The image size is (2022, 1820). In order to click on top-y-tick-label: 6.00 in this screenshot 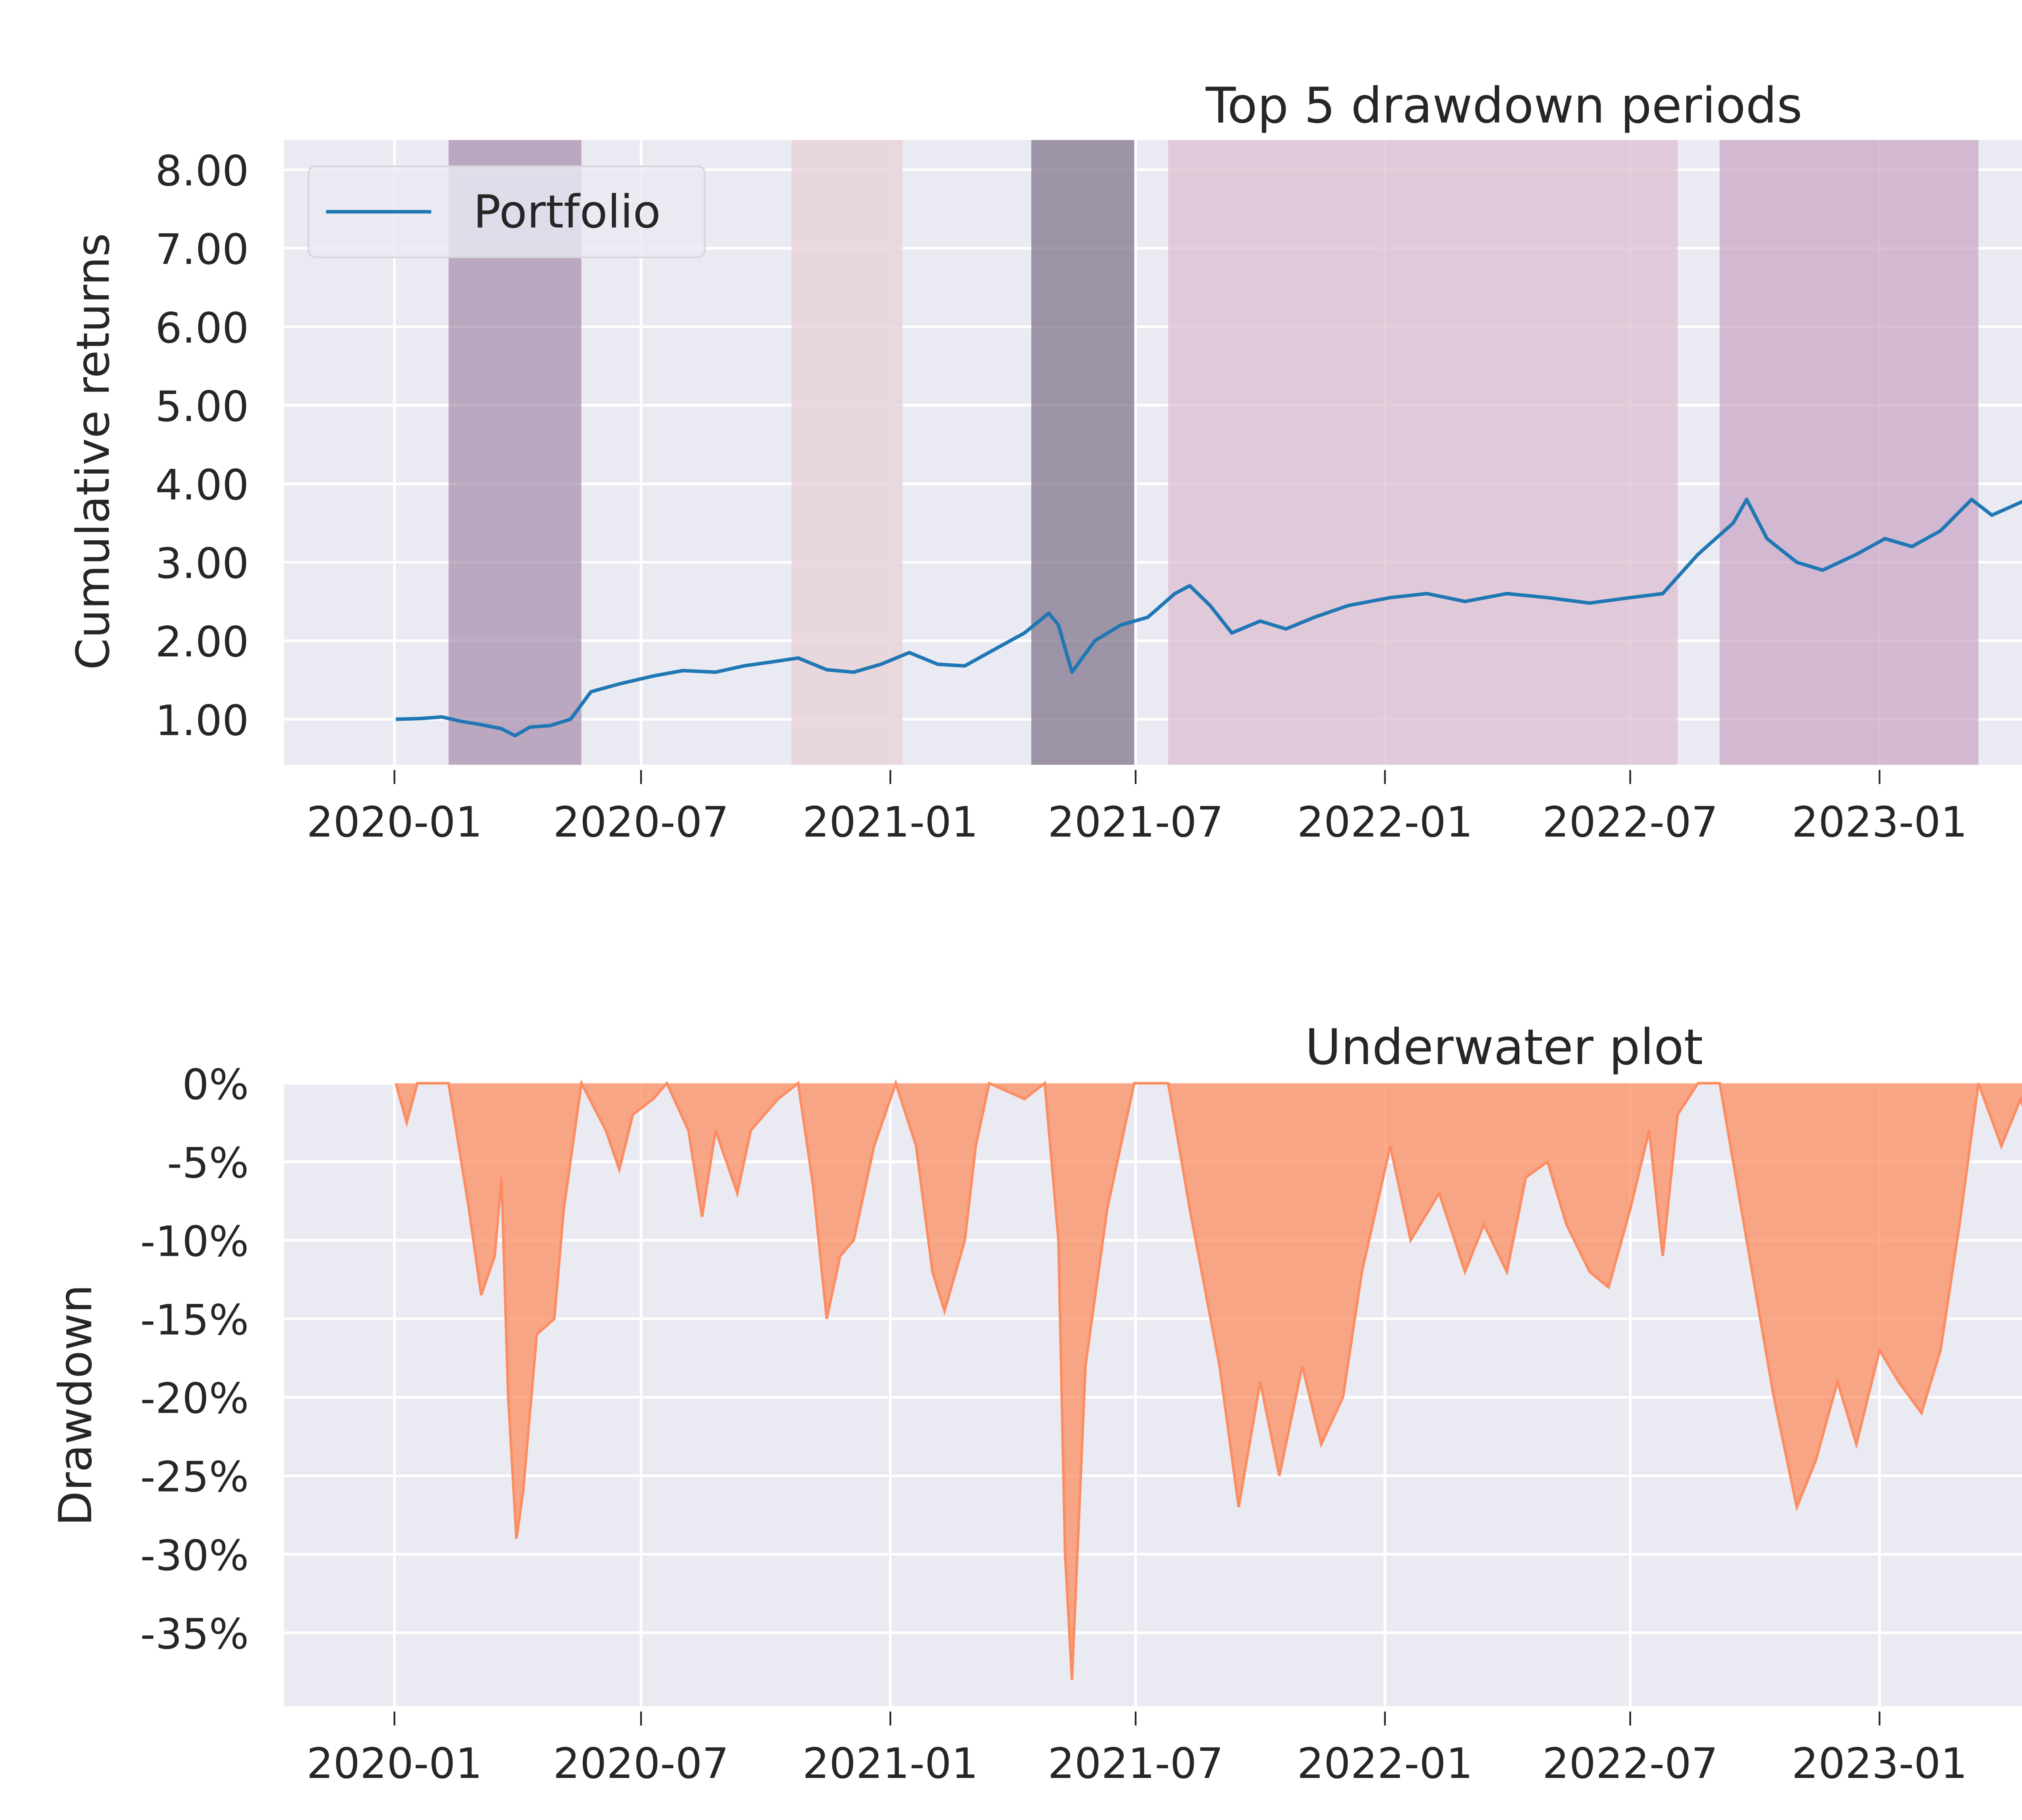, I will do `click(202, 328)`.